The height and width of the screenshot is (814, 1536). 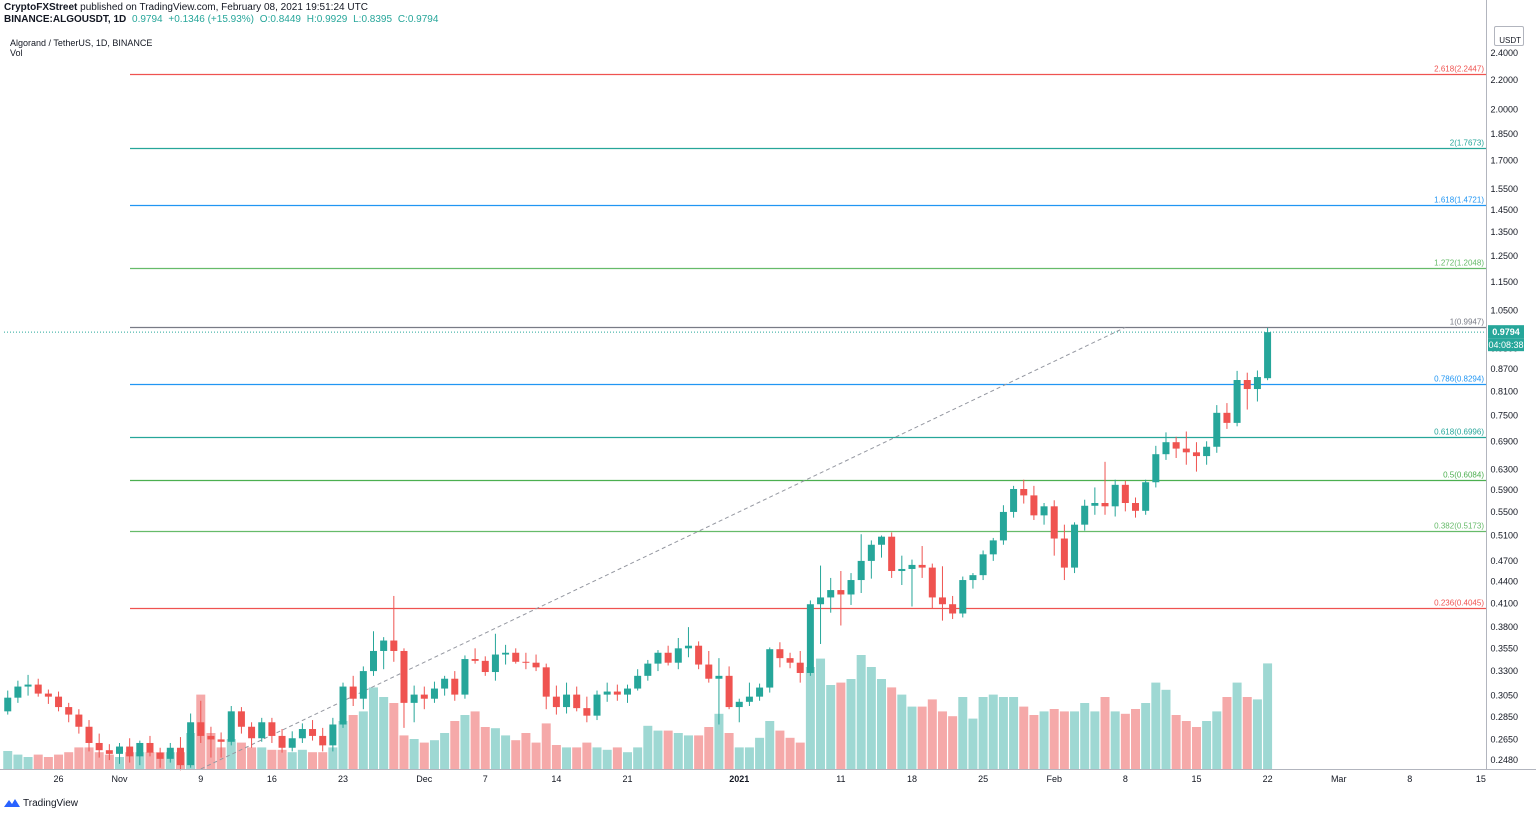 What do you see at coordinates (1504, 415) in the screenshot?
I see `y-tick-label: 0.7500` at bounding box center [1504, 415].